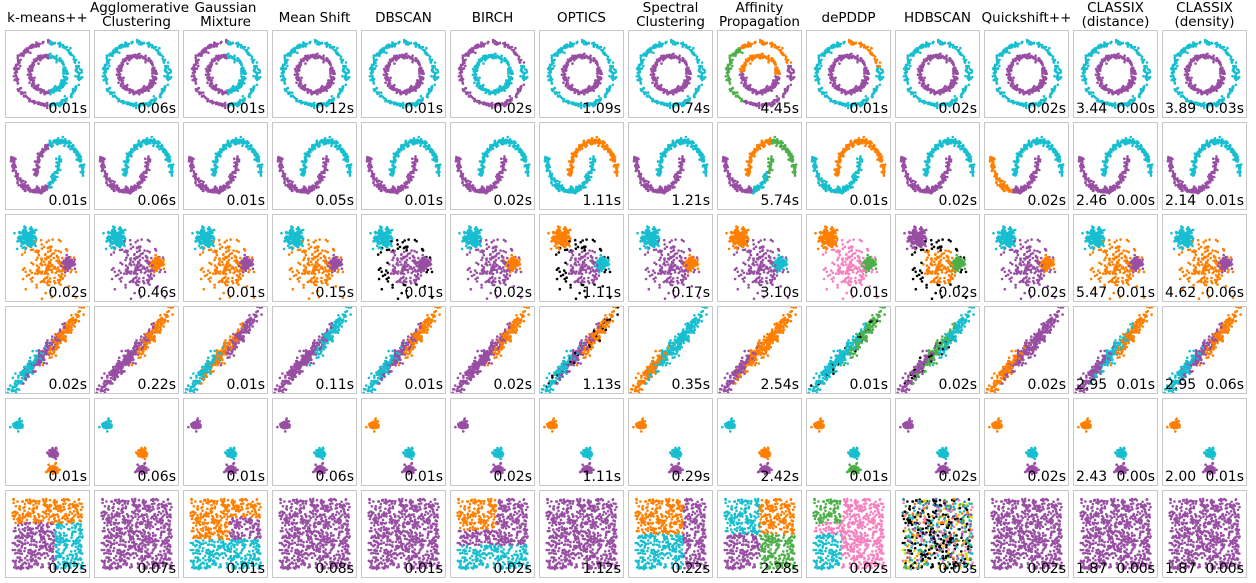 The image size is (1256, 583). What do you see at coordinates (136, 74) in the screenshot?
I see `panel-noisy_circles-1: 0.06s` at bounding box center [136, 74].